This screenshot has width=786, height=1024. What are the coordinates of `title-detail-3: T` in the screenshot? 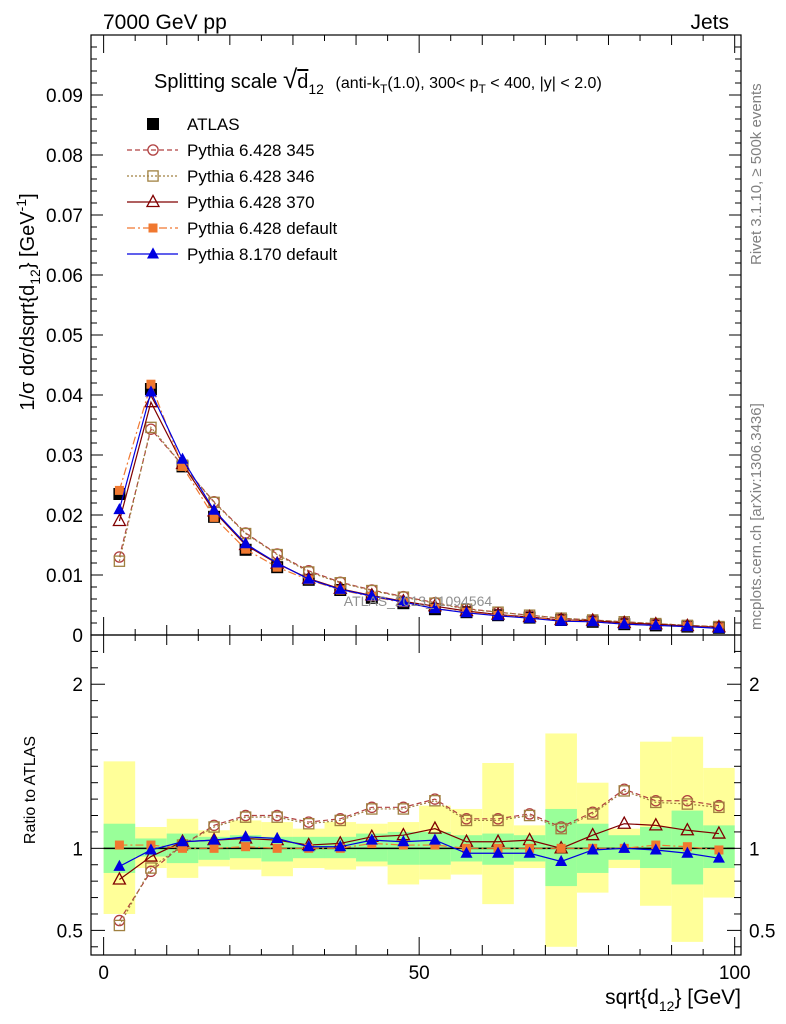 It's located at (482, 89).